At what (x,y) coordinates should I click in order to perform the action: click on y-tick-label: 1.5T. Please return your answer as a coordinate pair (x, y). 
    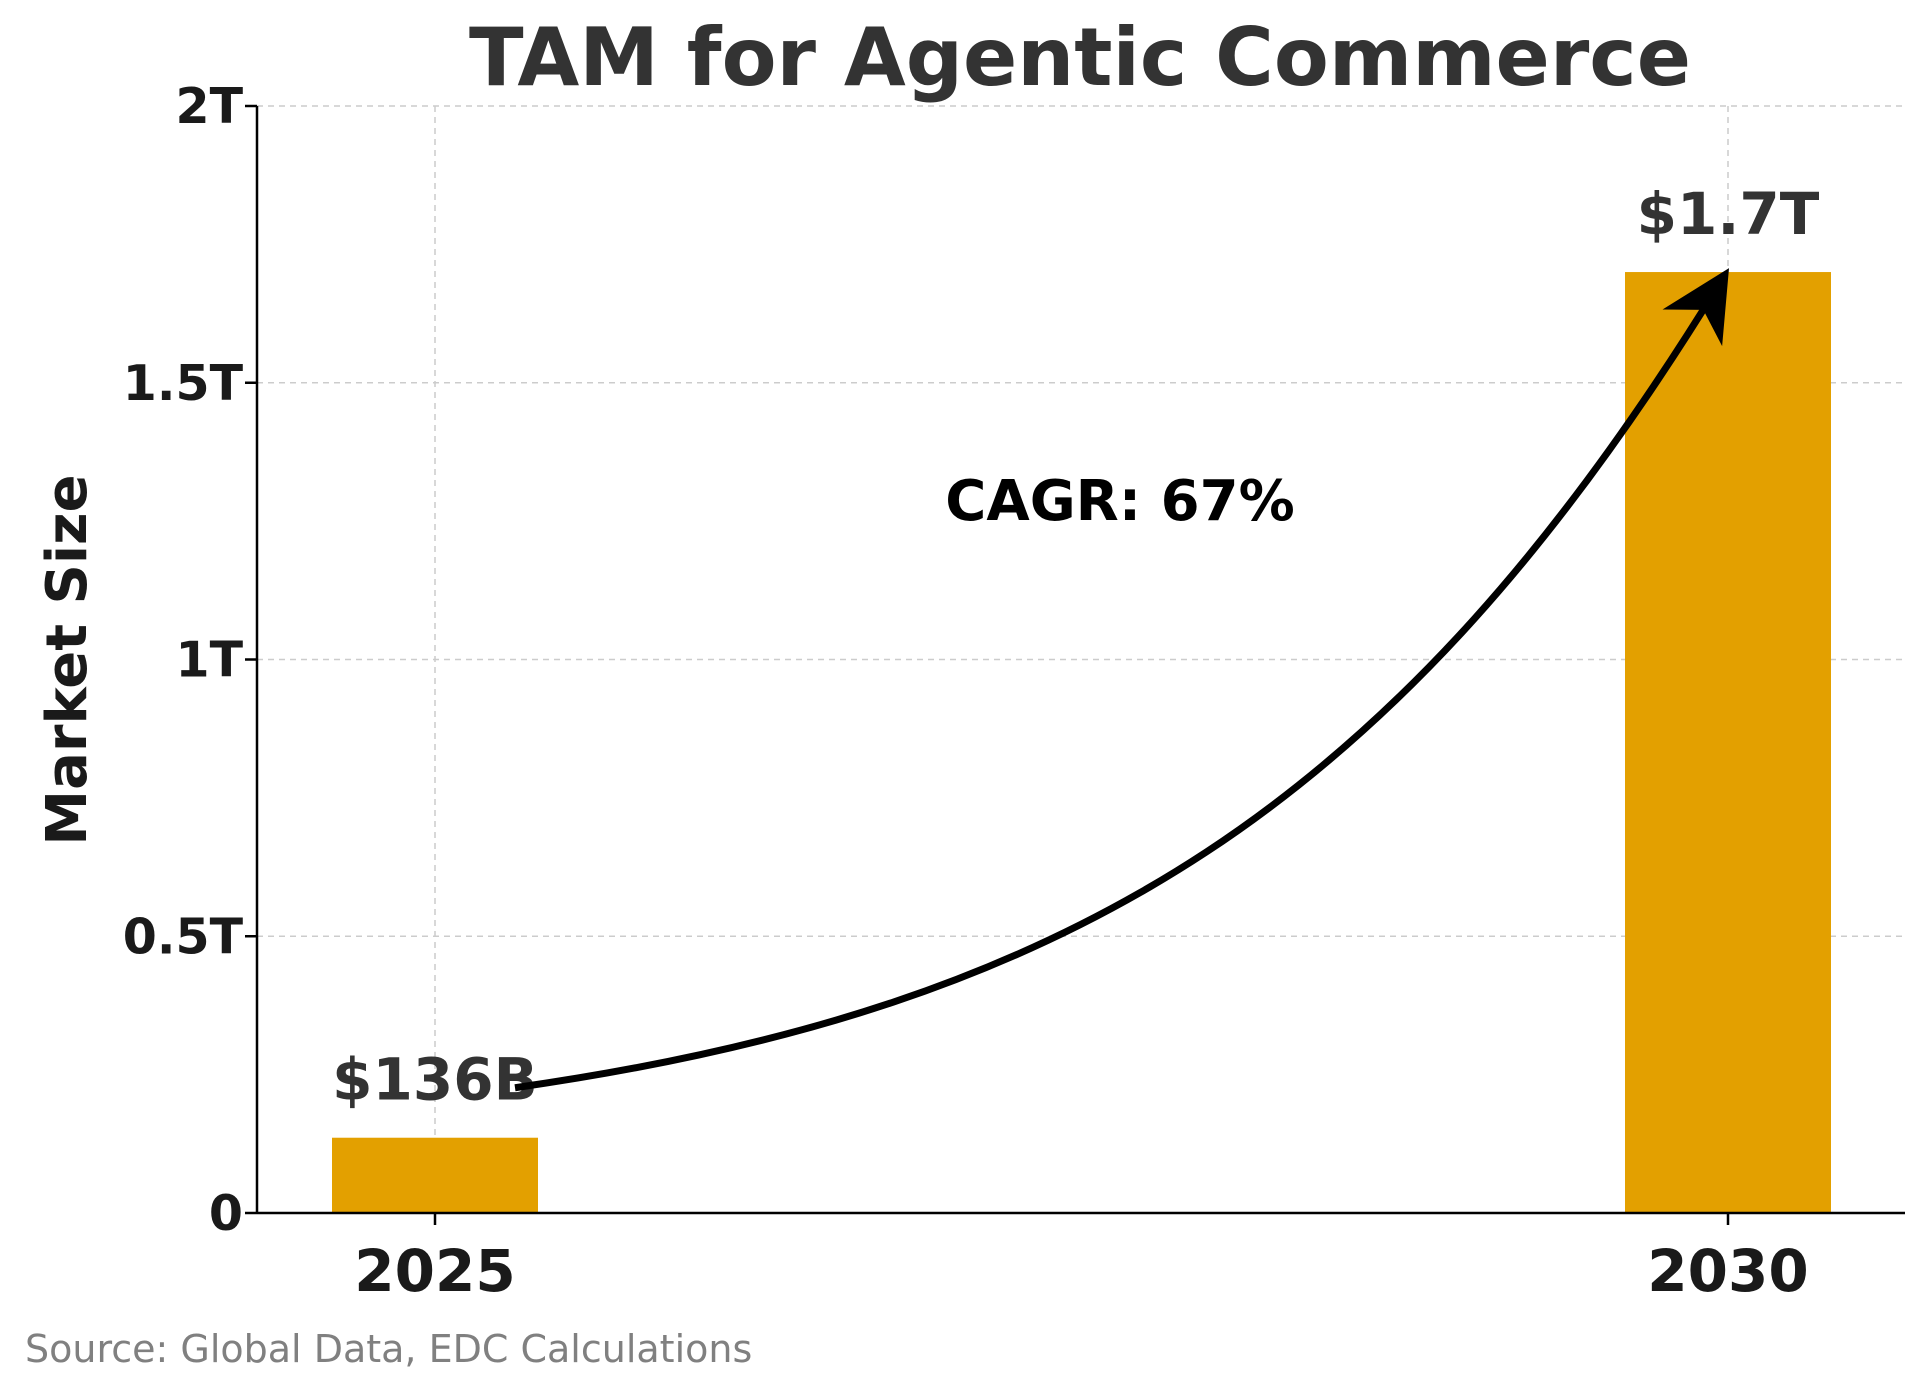
    Looking at the image, I should click on (183, 383).